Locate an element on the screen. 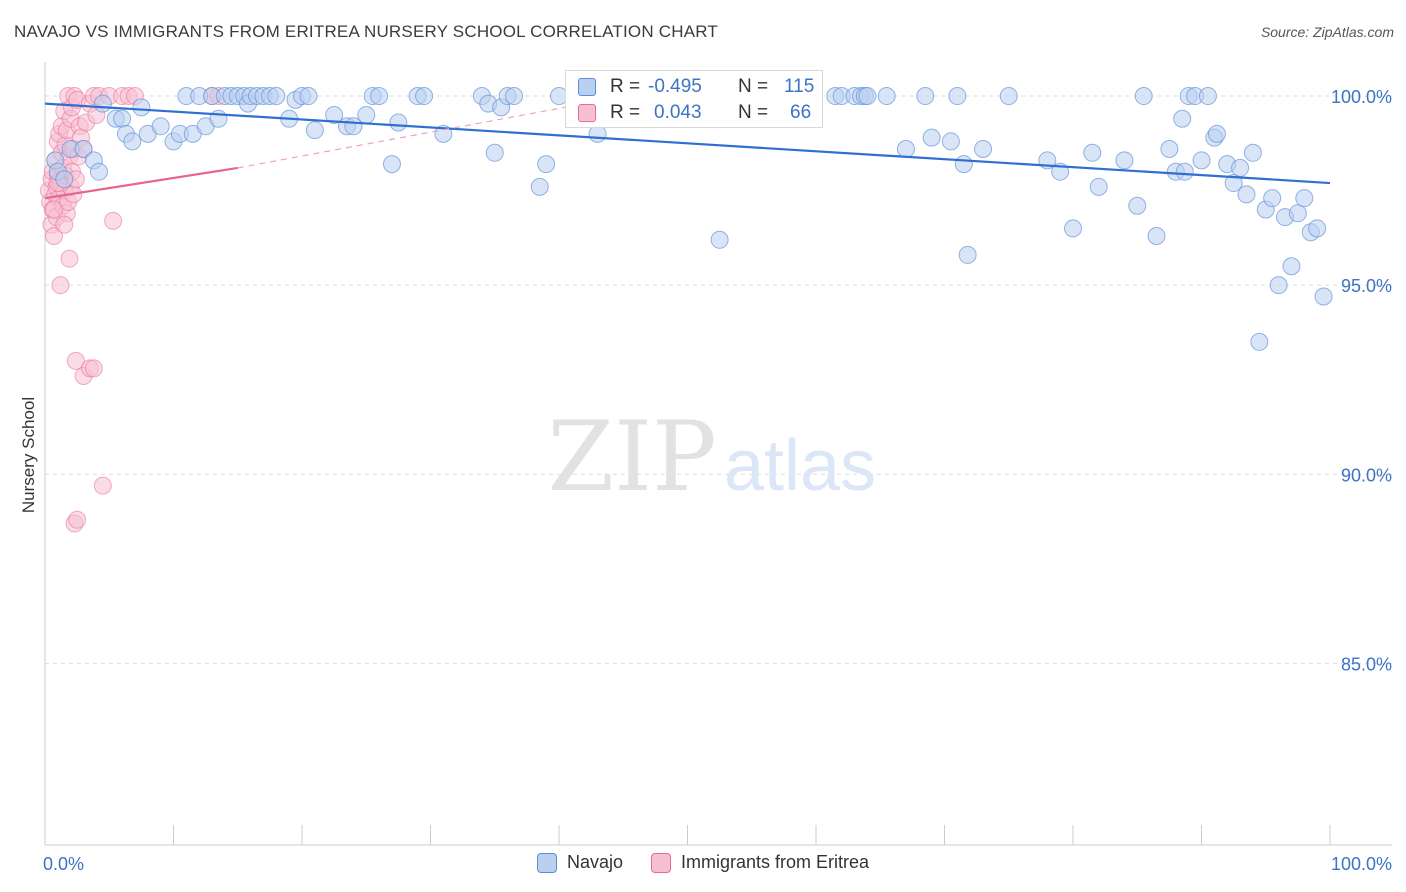  legend: Navajo Immigrants from Eritrea is located at coordinates (703, 862).